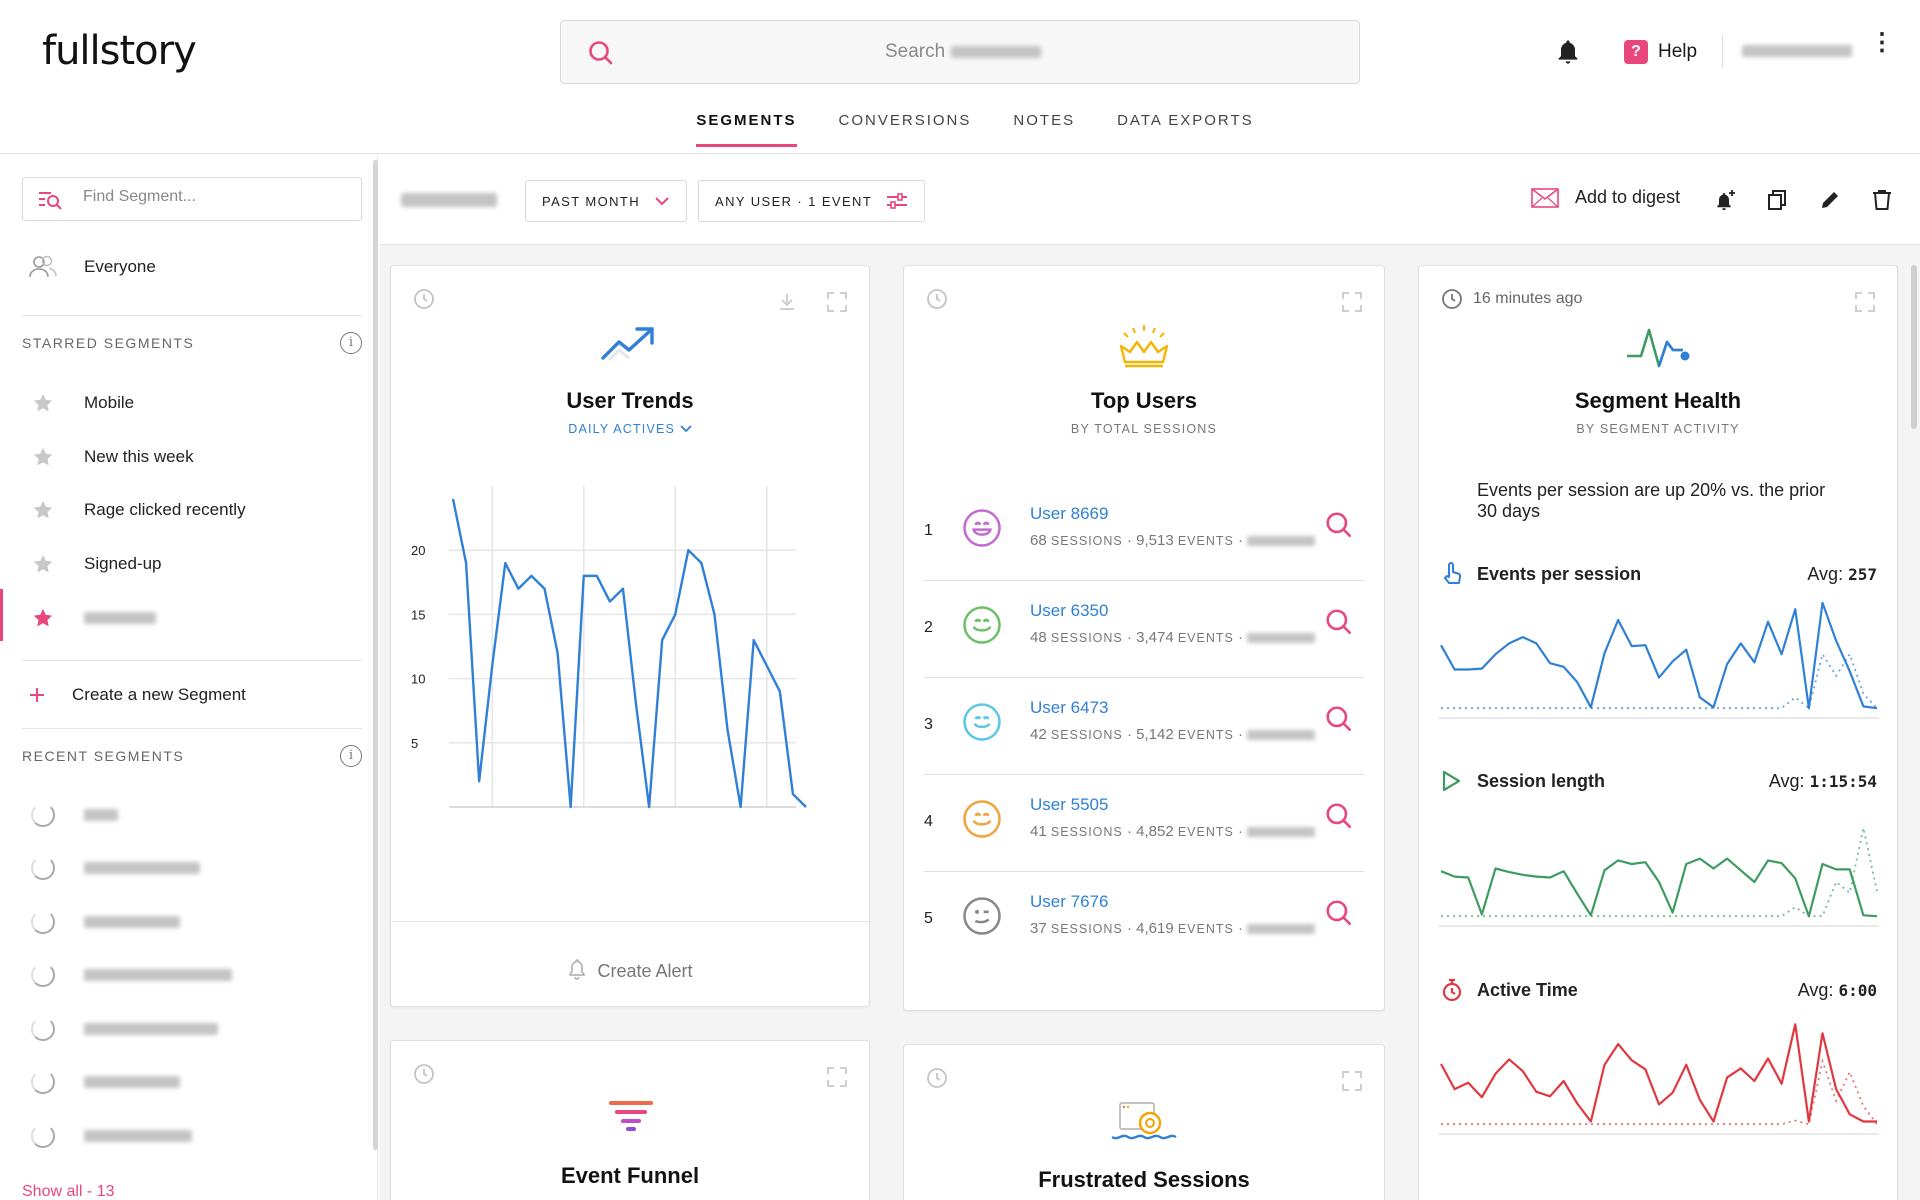 This screenshot has height=1200, width=1920. Describe the element at coordinates (1173, 928) in the screenshot. I see `user-stats: 37 SESSIONS · 4,619 EVENTS ·` at that location.